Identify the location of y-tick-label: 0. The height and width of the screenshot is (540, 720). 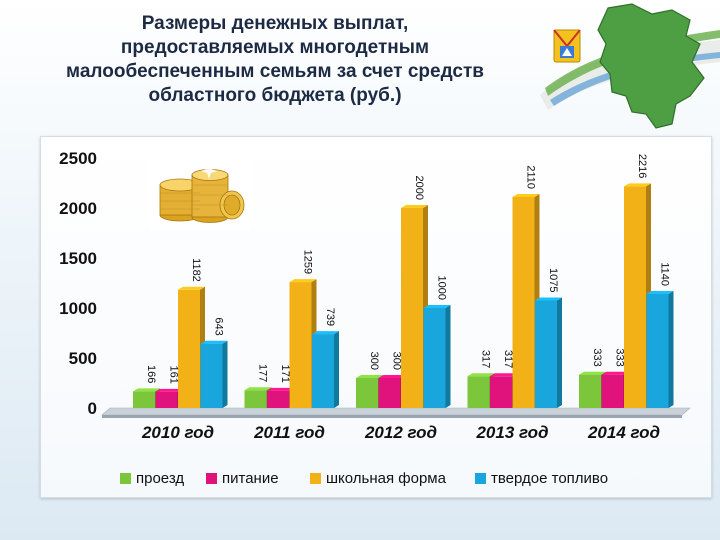
(92, 408).